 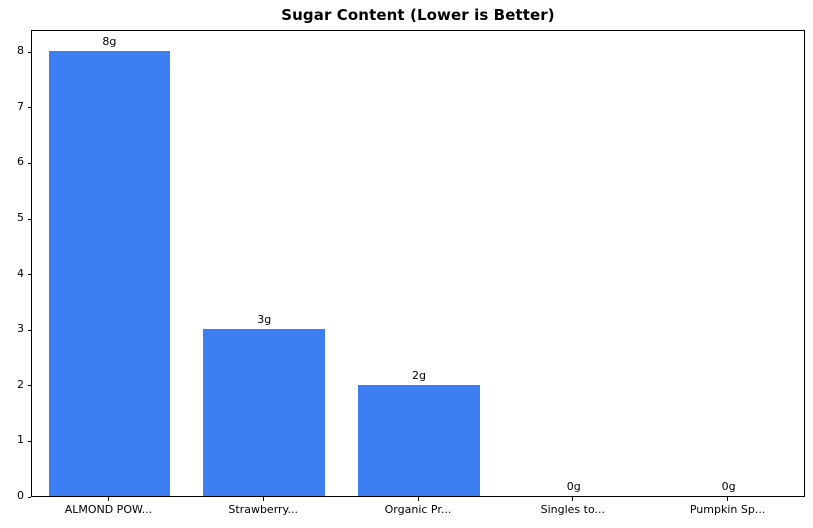 What do you see at coordinates (20, 162) in the screenshot?
I see `y-tick-label: 6` at bounding box center [20, 162].